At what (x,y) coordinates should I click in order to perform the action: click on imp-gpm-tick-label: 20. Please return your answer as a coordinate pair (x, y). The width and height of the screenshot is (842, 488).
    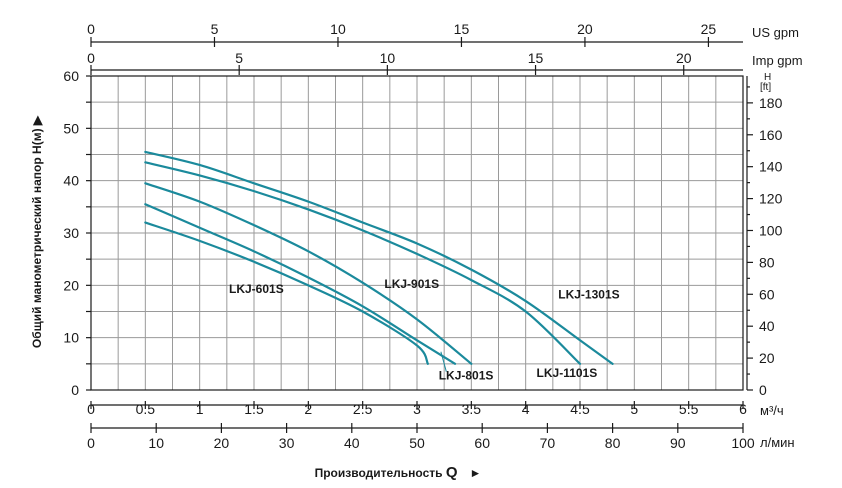
    Looking at the image, I should click on (684, 58).